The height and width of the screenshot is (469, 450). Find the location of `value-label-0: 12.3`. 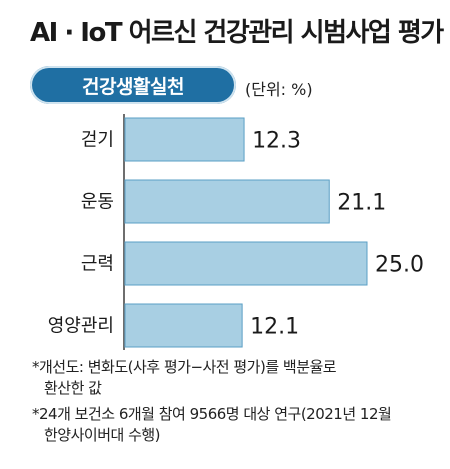

value-label-0: 12.3 is located at coordinates (276, 141).